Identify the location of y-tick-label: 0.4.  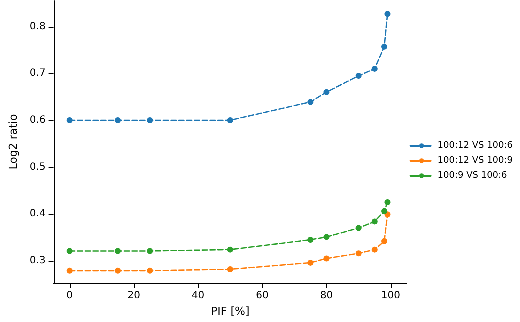
(38, 214).